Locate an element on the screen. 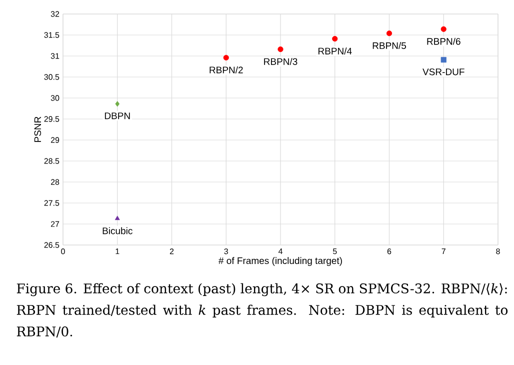  annotation: RBPN/6 is located at coordinates (443, 41).